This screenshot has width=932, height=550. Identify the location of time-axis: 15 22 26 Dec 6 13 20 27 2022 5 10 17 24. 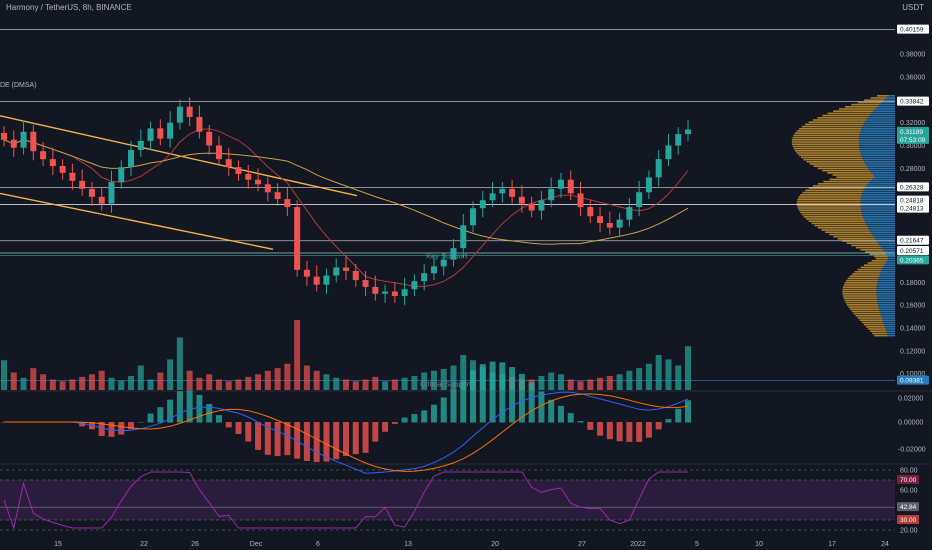
(471, 544).